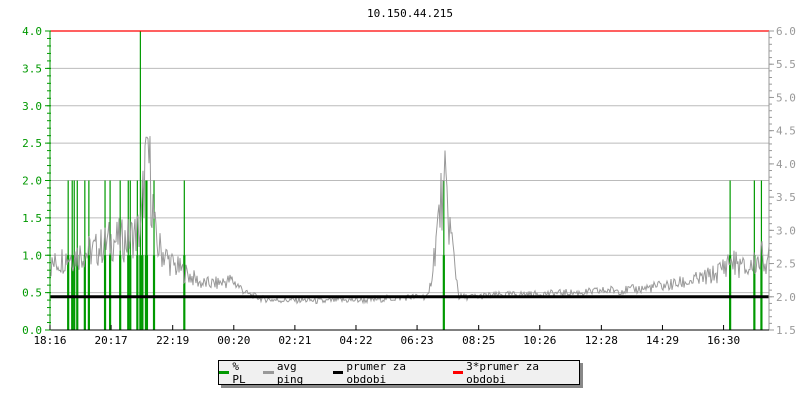 This screenshot has height=400, width=800. I want to click on right-tick-label: 2.5, so click(786, 264).